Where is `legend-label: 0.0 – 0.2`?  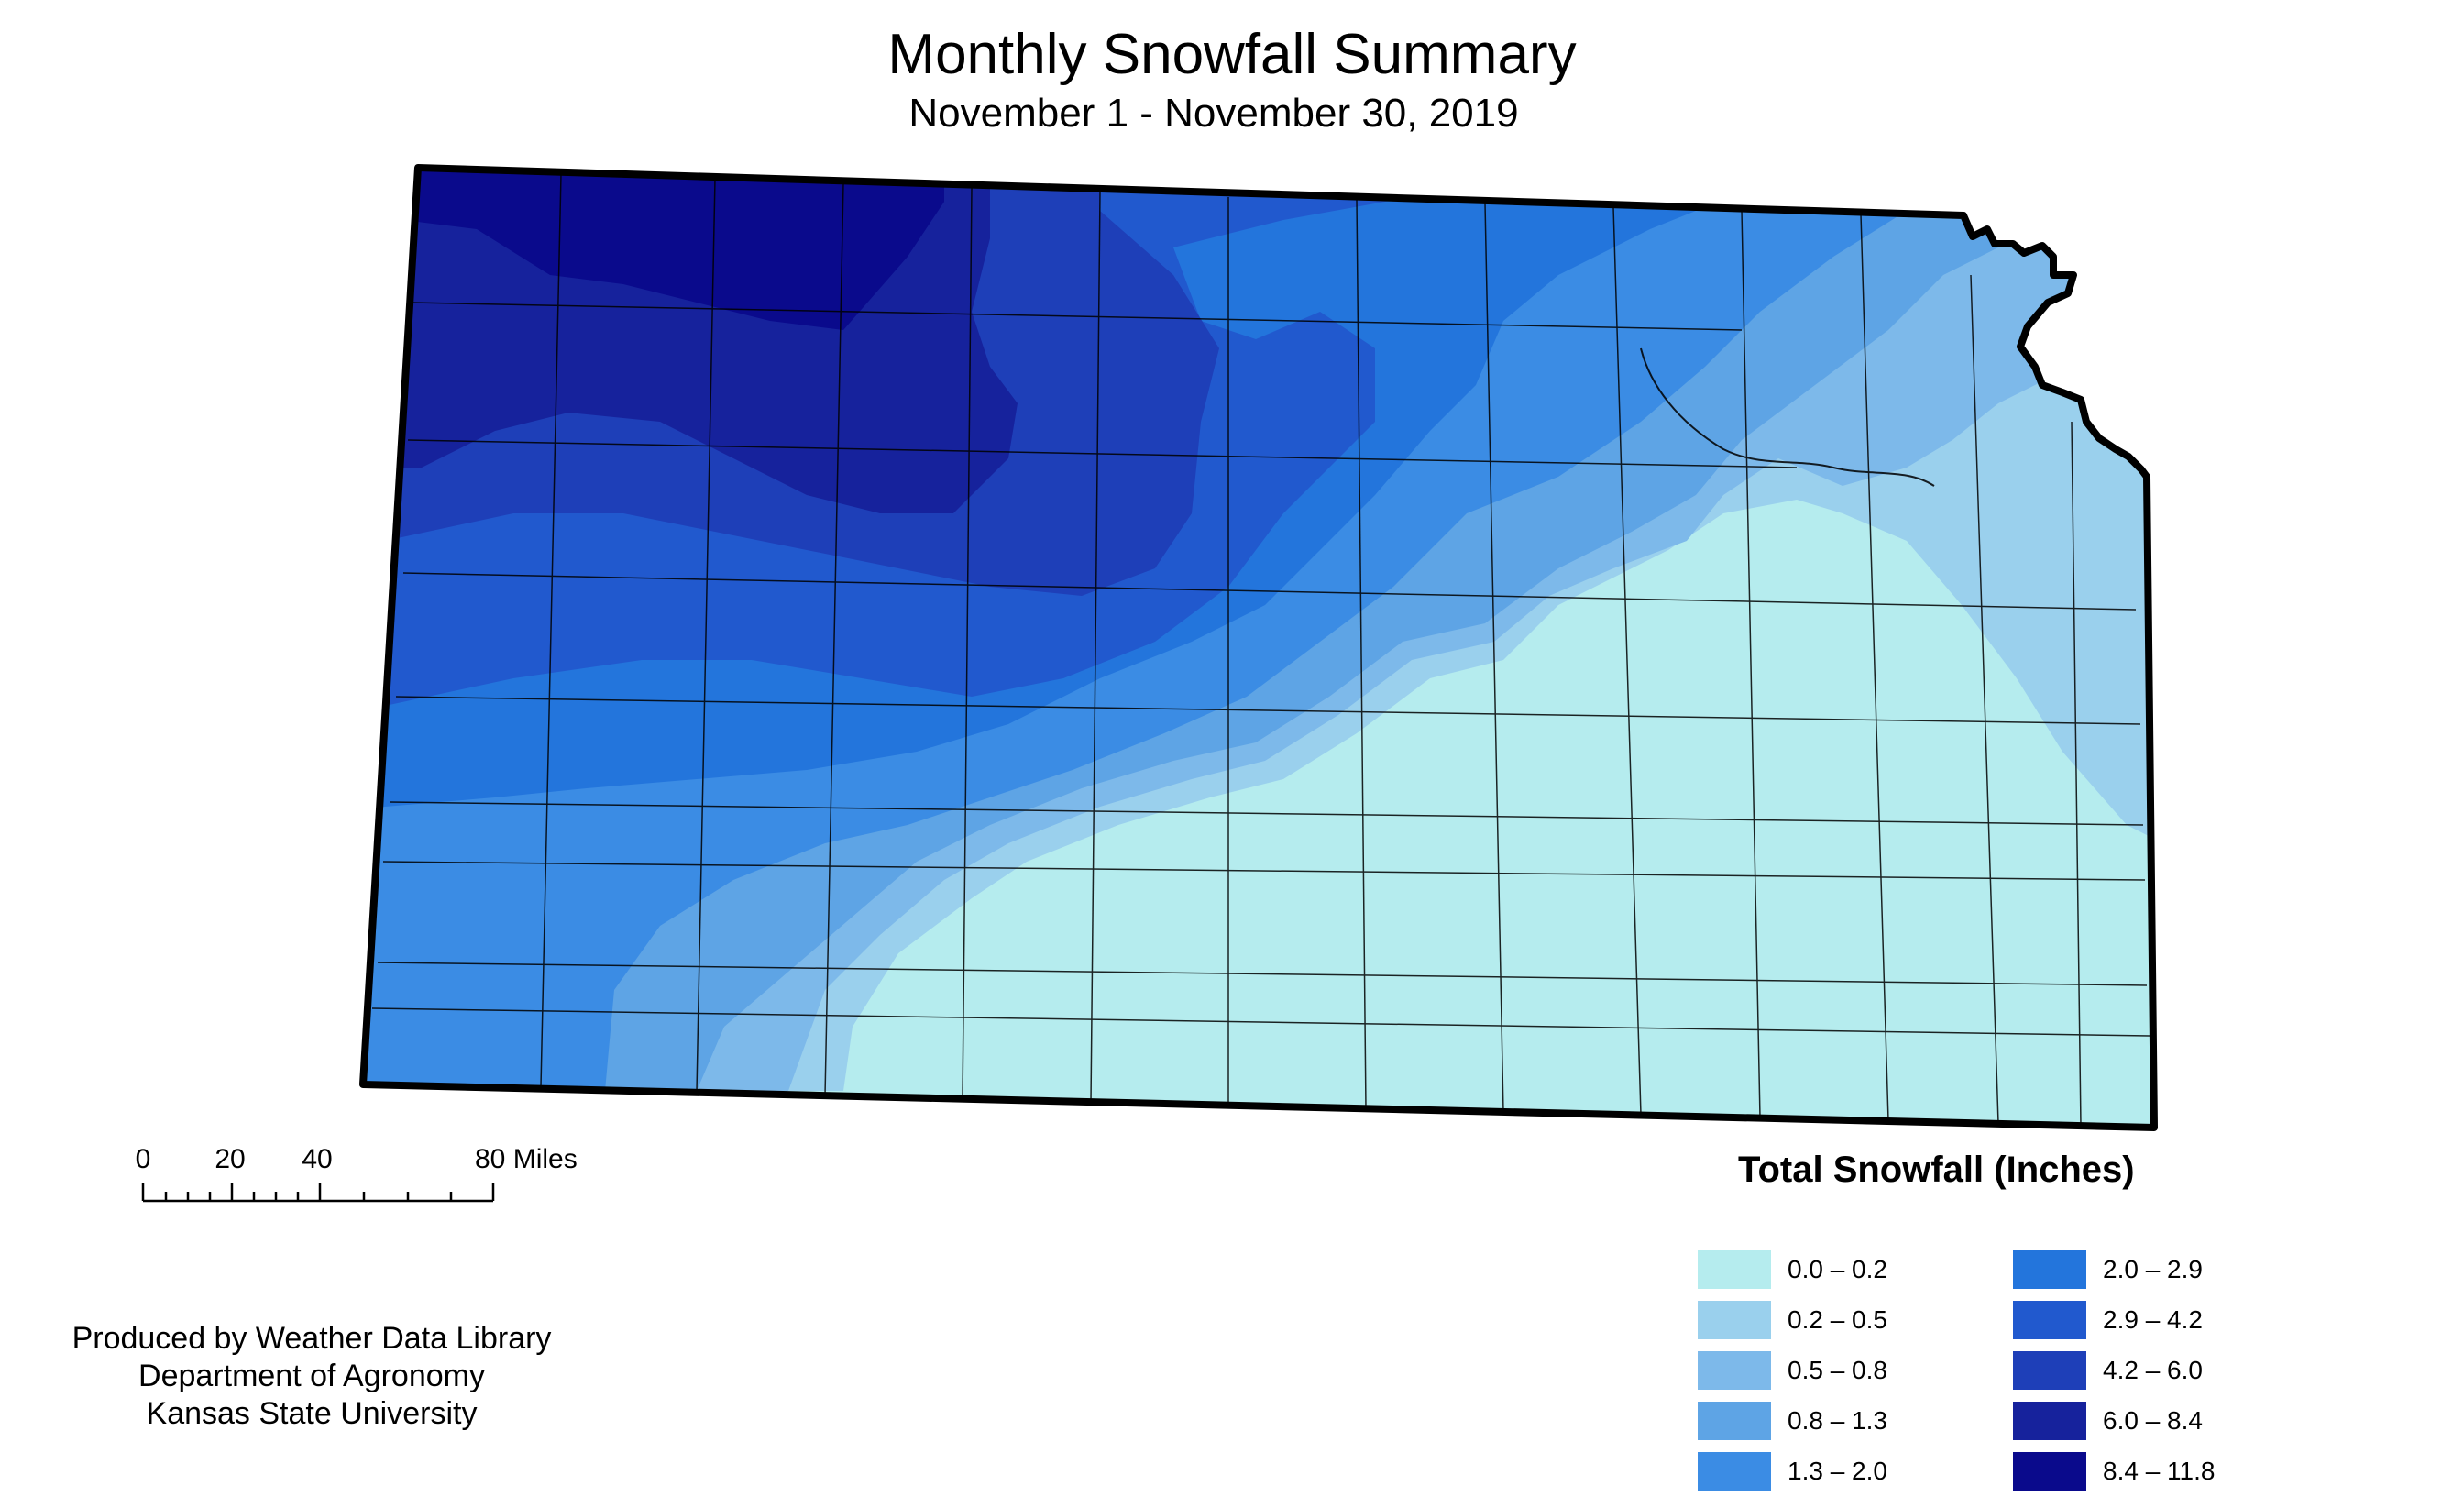
legend-label: 0.0 – 0.2 is located at coordinates (1837, 1269).